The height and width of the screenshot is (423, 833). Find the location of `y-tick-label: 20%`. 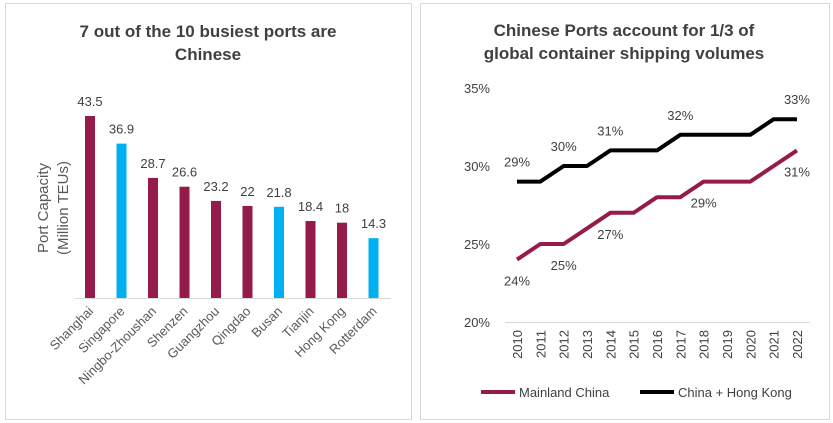

y-tick-label: 20% is located at coordinates (477, 322).